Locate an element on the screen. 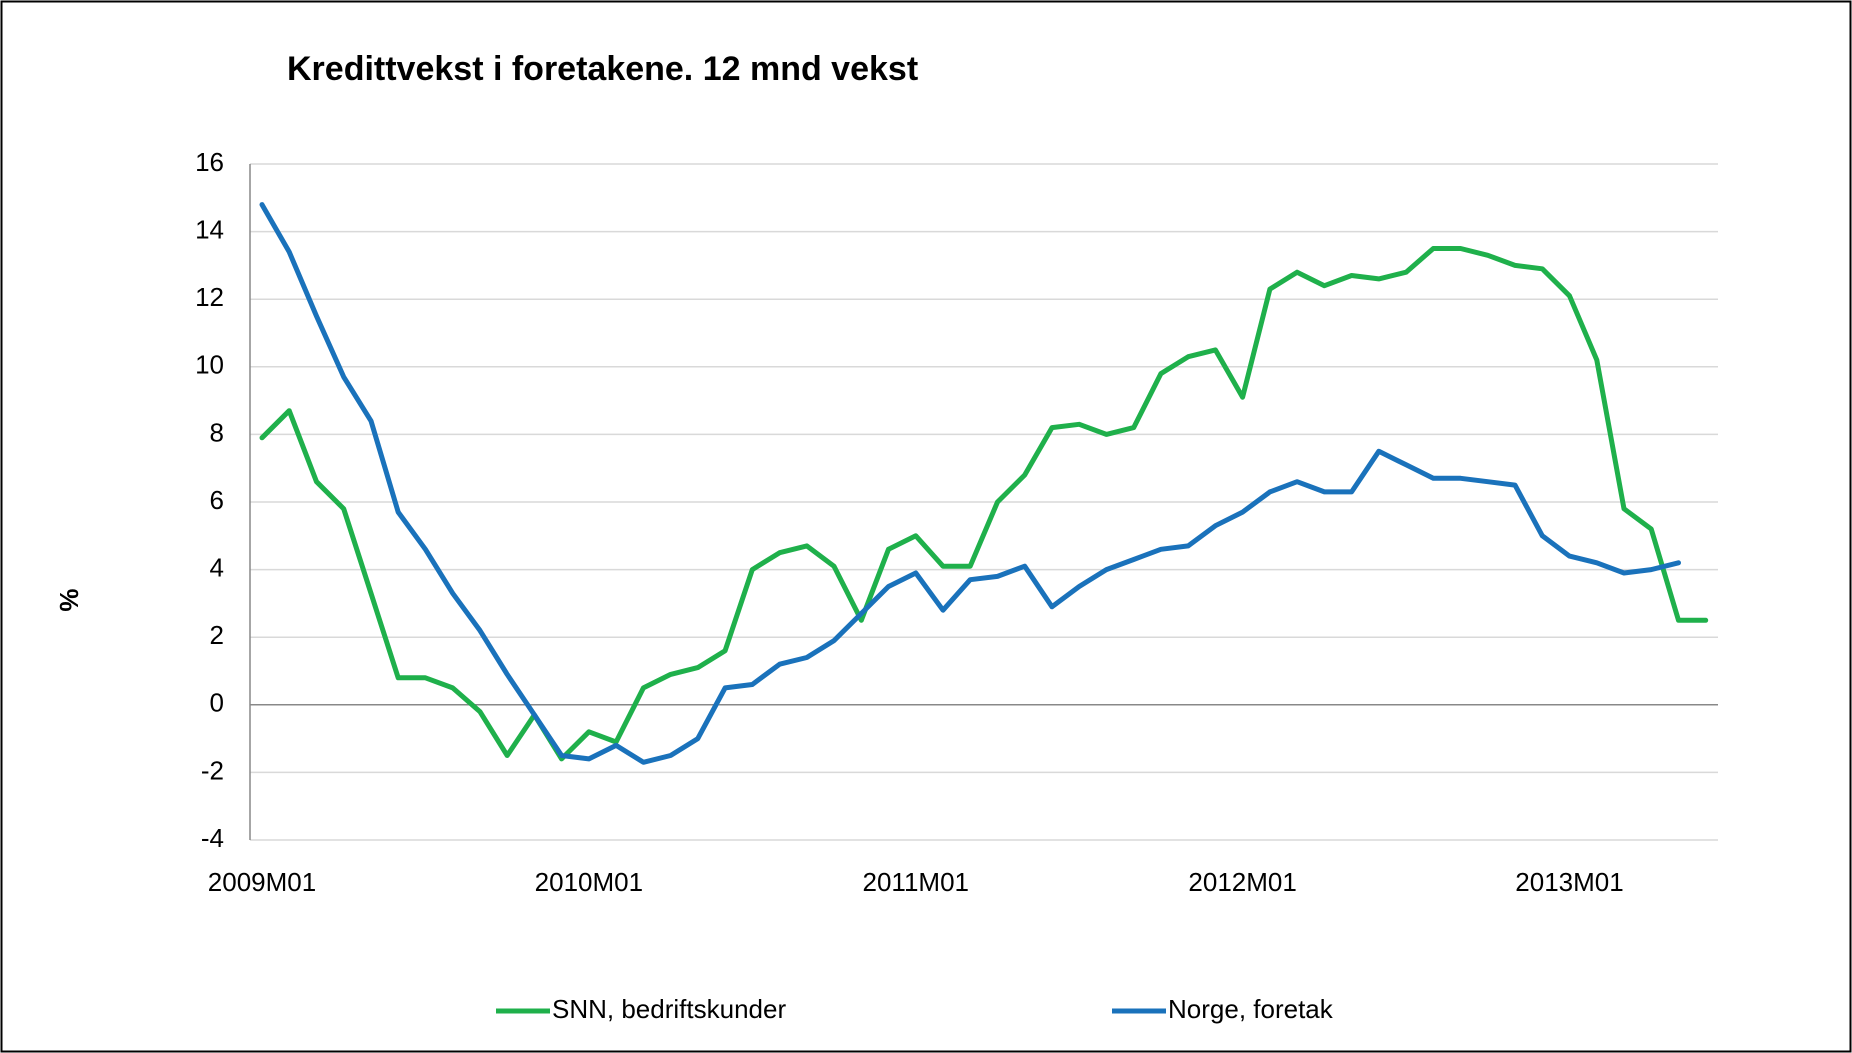  y-tick-label: 8 is located at coordinates (217, 432).